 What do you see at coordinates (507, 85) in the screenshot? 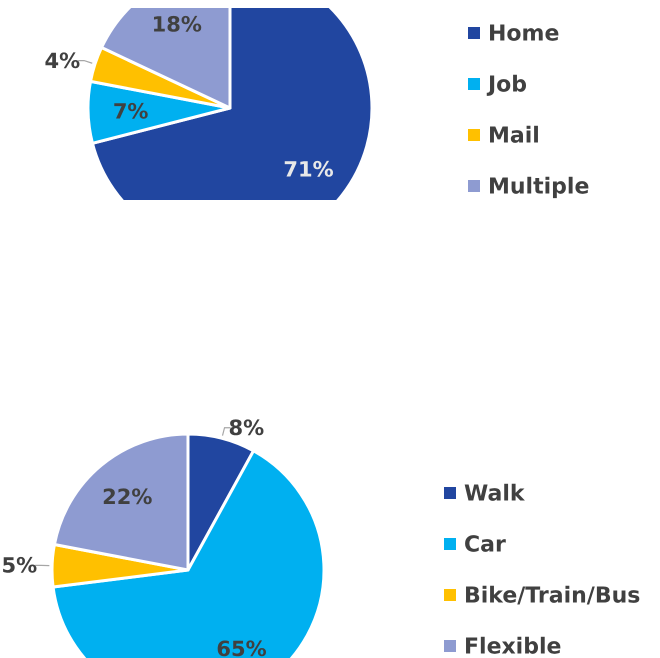
I see `legend-label: Job` at bounding box center [507, 85].